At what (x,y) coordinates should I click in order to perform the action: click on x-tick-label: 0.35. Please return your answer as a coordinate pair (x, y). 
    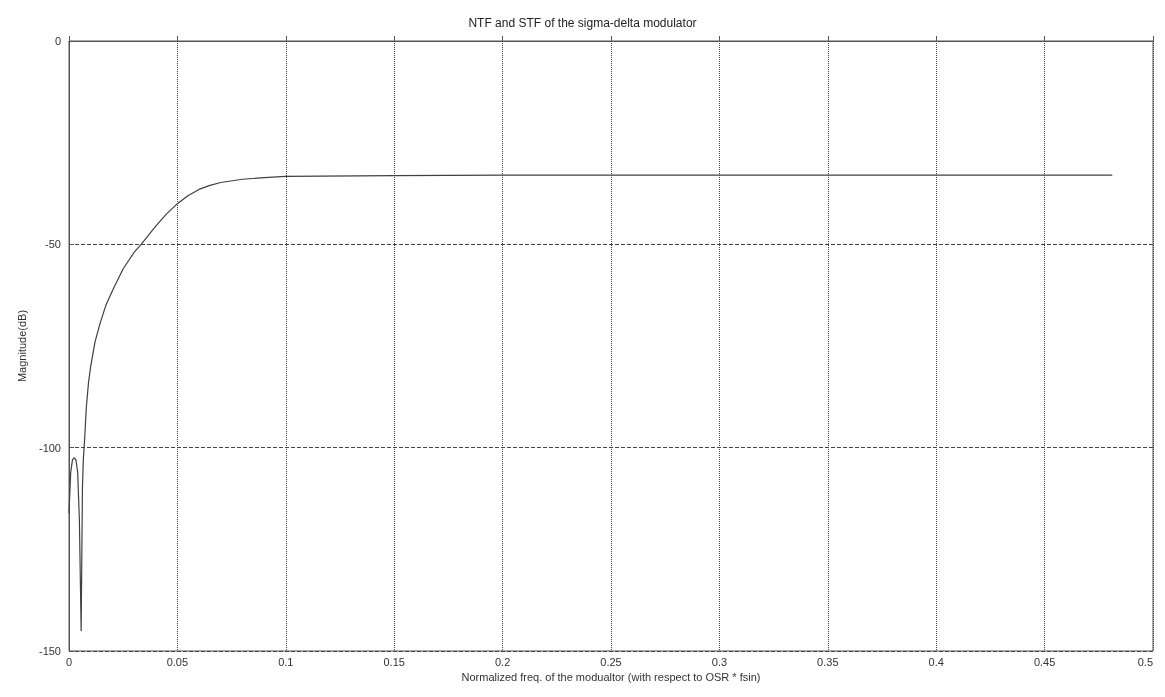
    Looking at the image, I should click on (828, 661).